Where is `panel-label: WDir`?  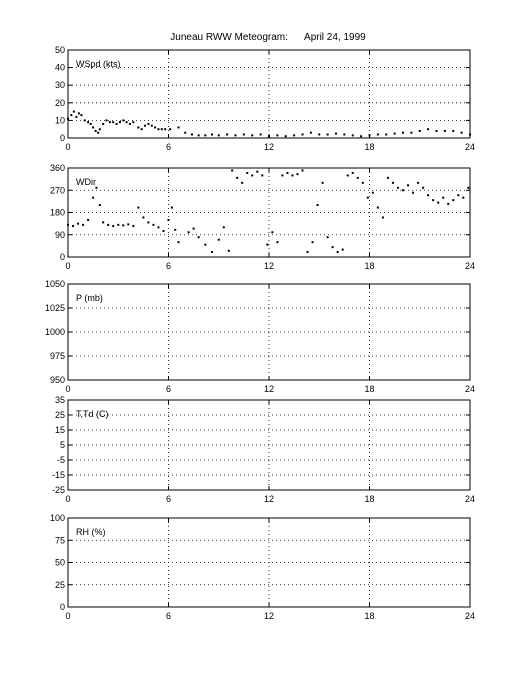 panel-label: WDir is located at coordinates (86, 182).